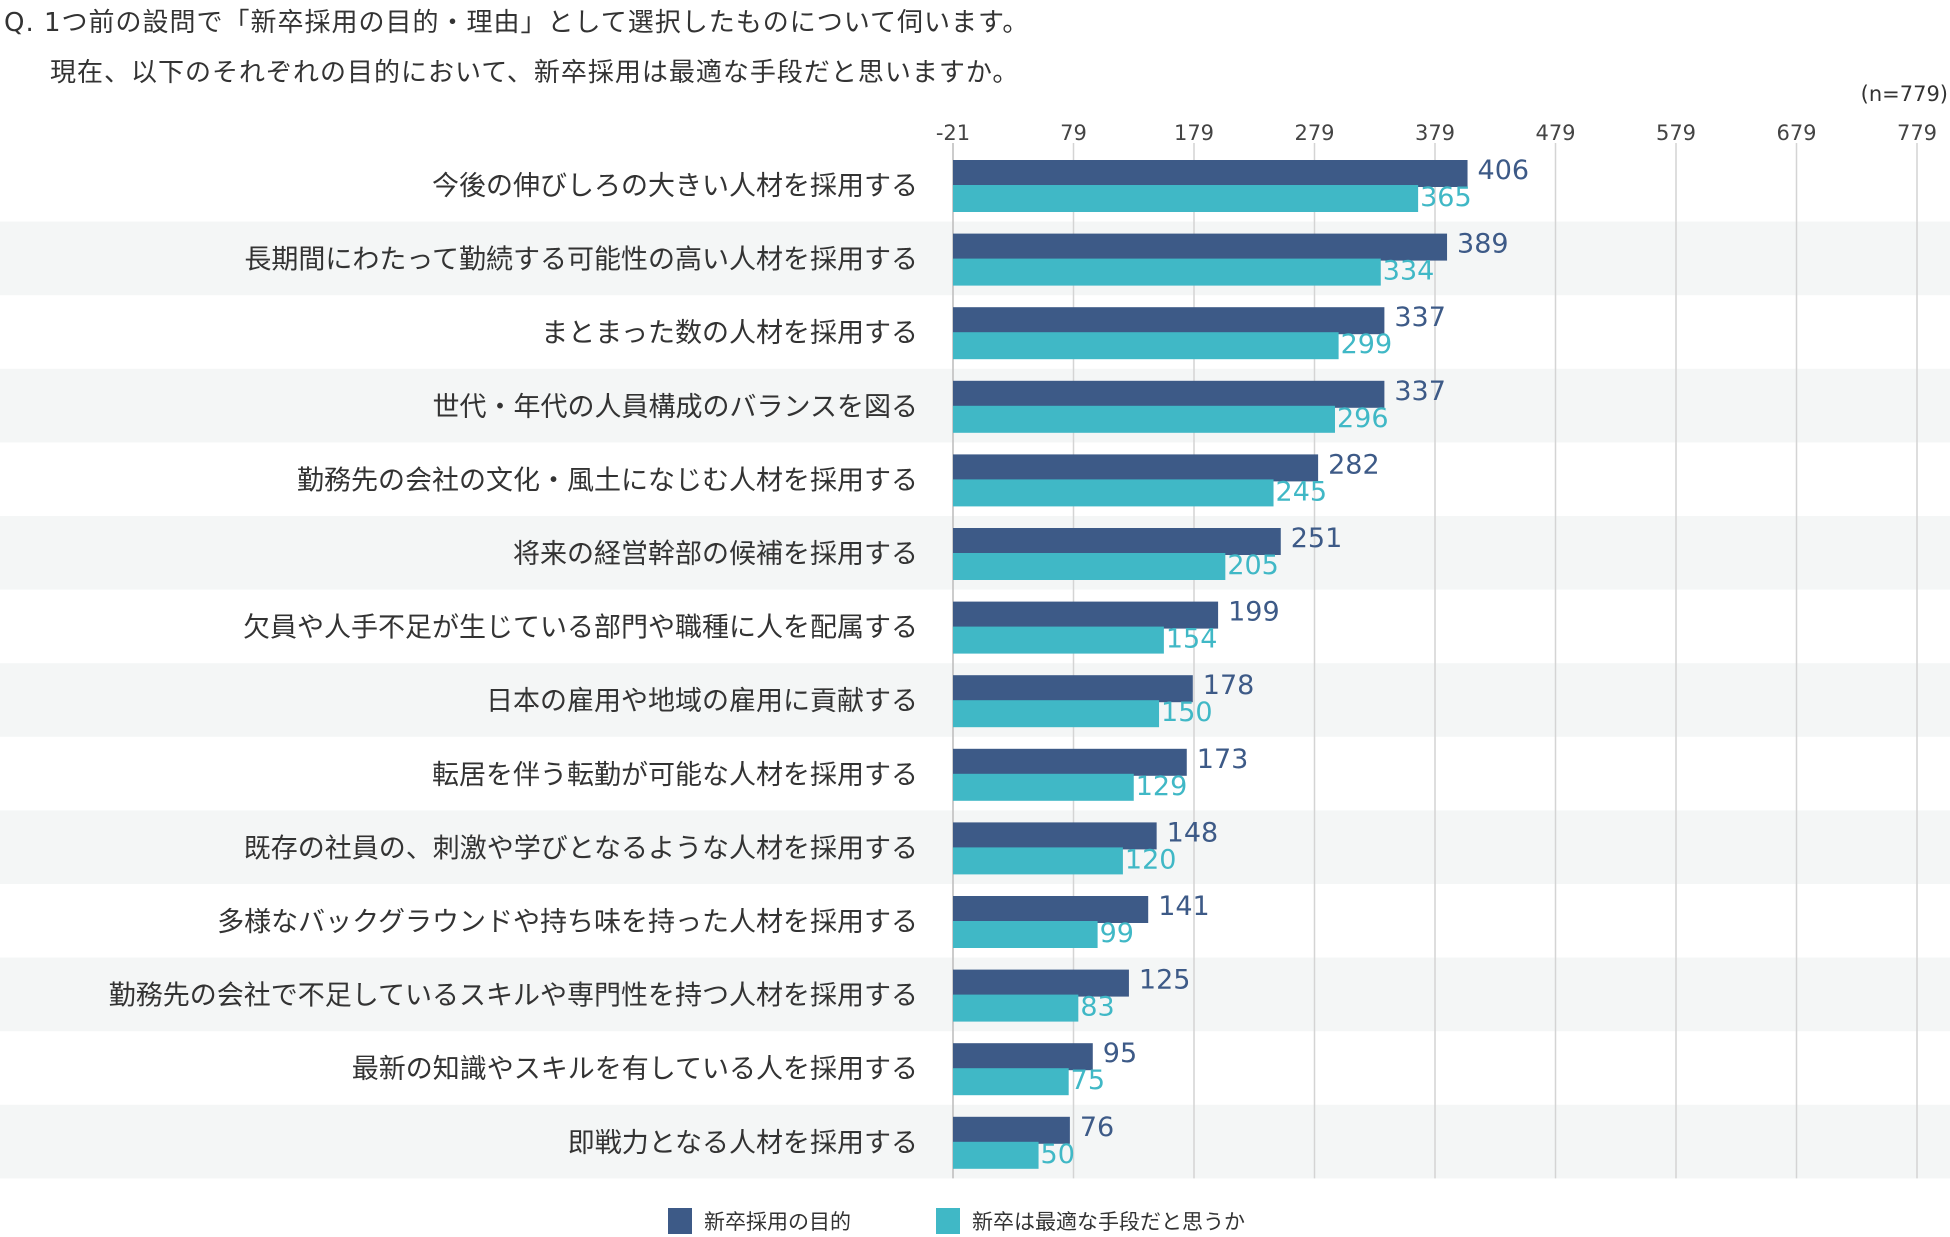 Image resolution: width=1950 pixels, height=1237 pixels. Describe the element at coordinates (1254, 612) in the screenshot. I see `value-label-purpose: 199` at that location.